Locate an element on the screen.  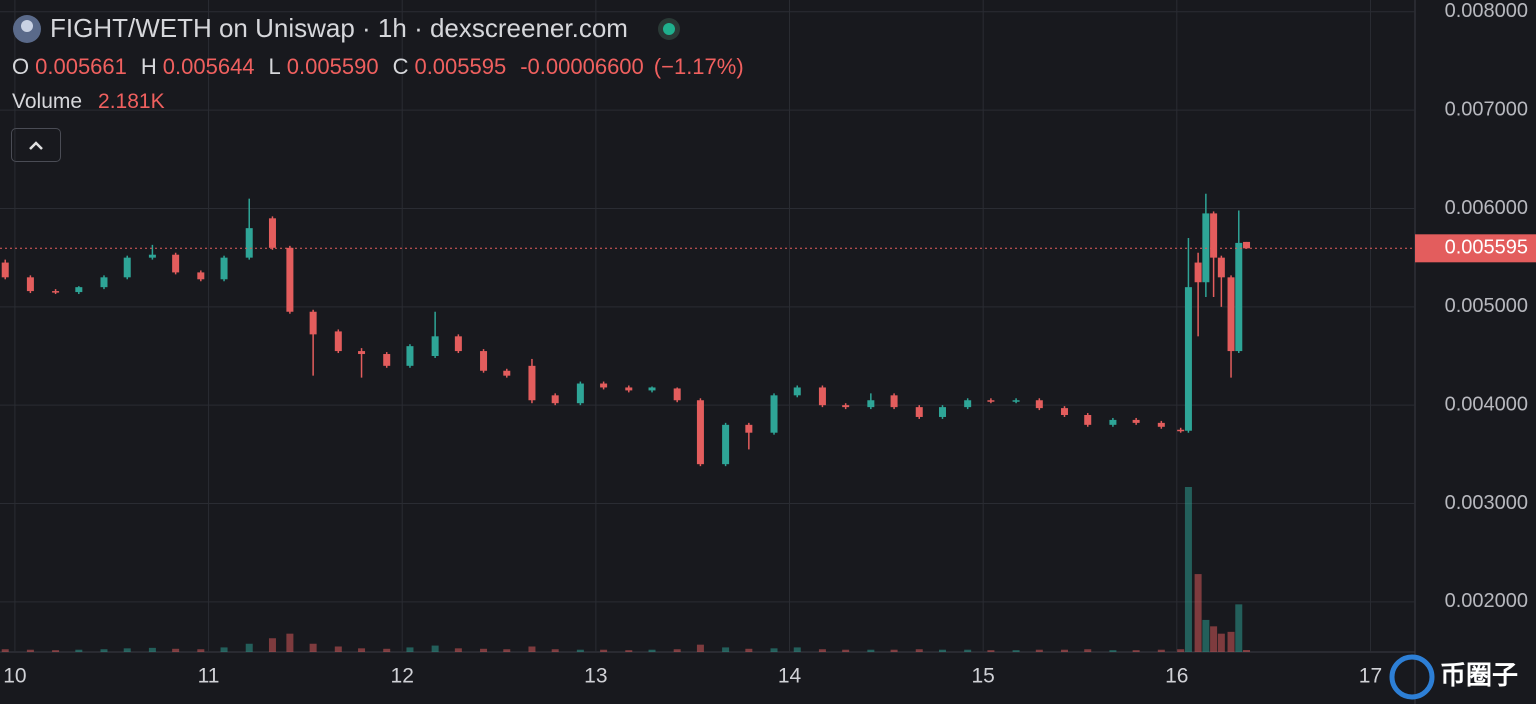
y-tick-label: 0.007000 is located at coordinates (1486, 109).